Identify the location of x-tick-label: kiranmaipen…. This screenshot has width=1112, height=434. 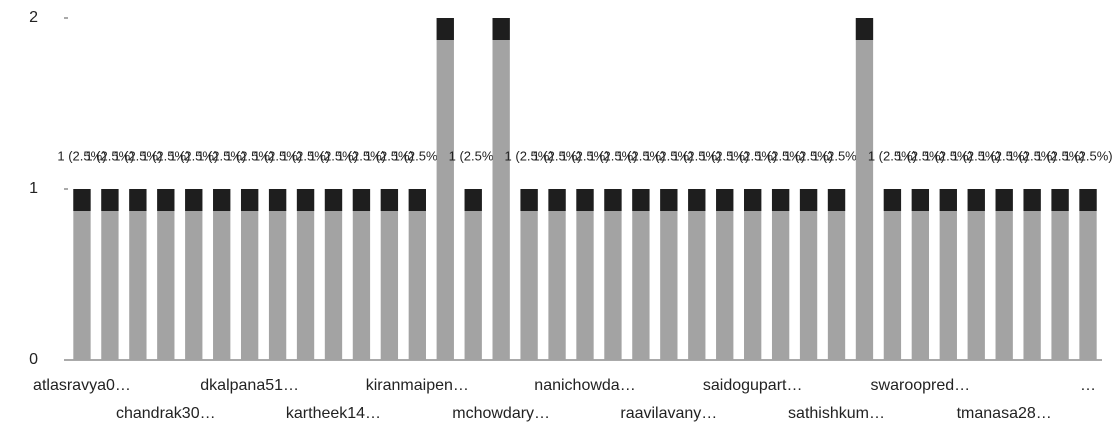
(417, 385).